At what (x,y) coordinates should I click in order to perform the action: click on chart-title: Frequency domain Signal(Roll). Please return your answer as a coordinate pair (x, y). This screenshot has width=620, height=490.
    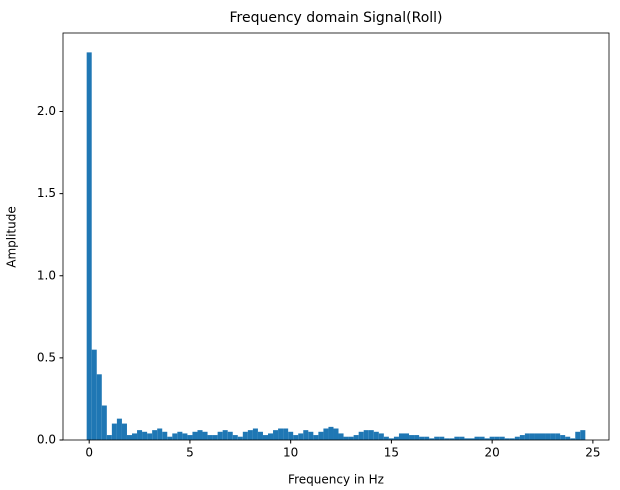
    Looking at the image, I should click on (335, 18).